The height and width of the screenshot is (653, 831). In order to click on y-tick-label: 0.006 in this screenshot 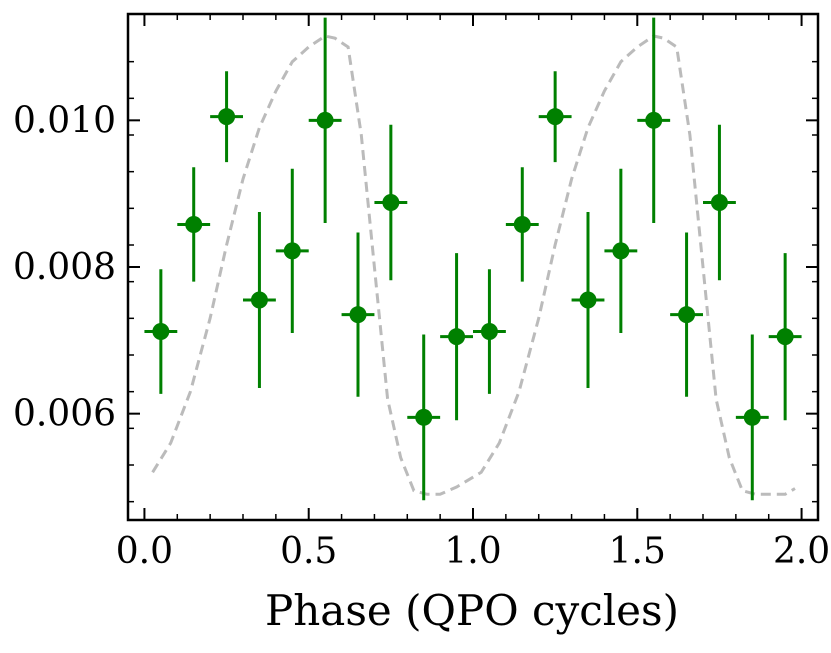, I will do `click(64, 414)`.